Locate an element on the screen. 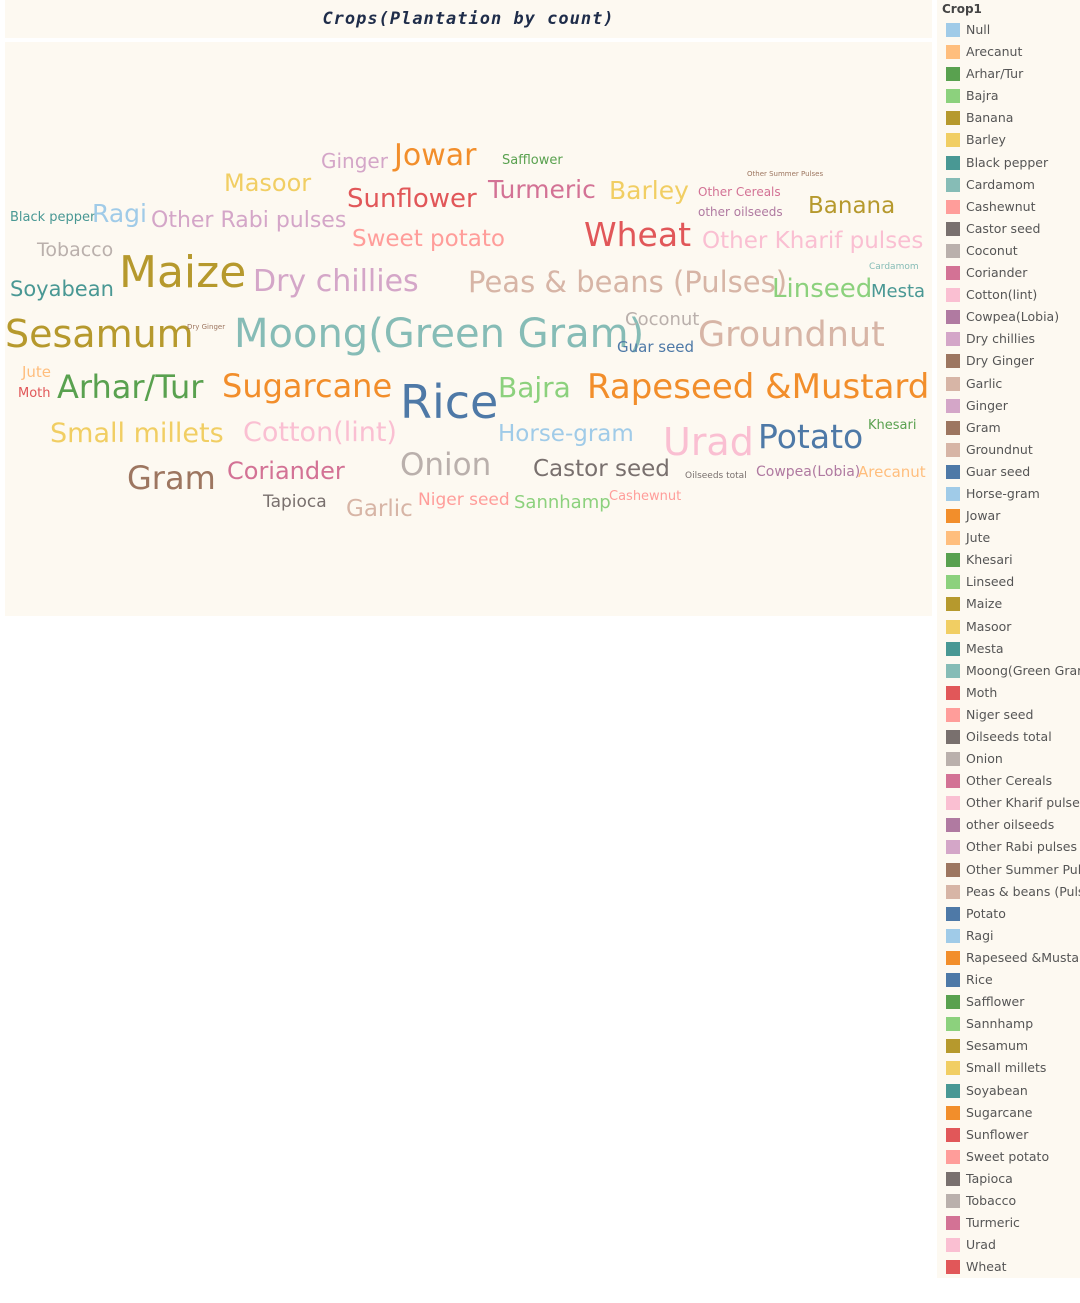  legend-item-horse-gram: Horse-gram is located at coordinates (1008, 495).